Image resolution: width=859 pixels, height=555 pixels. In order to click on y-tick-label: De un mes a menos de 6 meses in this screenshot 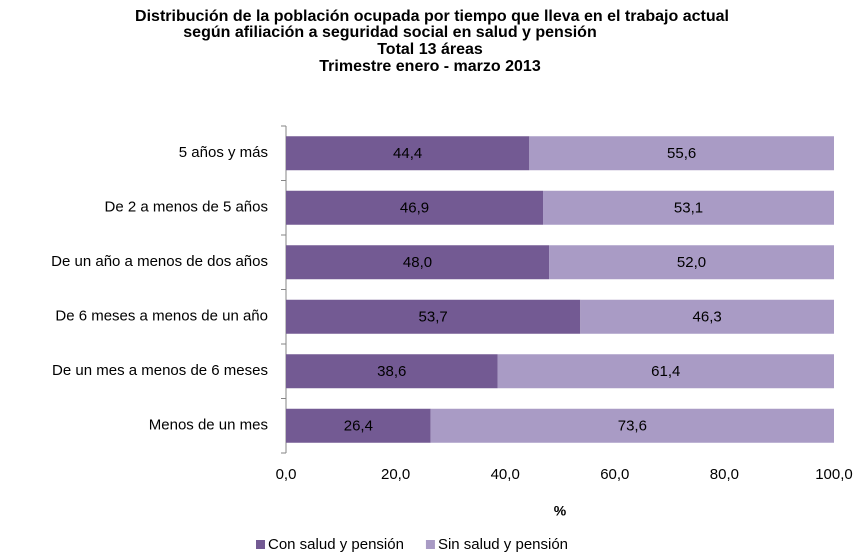, I will do `click(160, 370)`.